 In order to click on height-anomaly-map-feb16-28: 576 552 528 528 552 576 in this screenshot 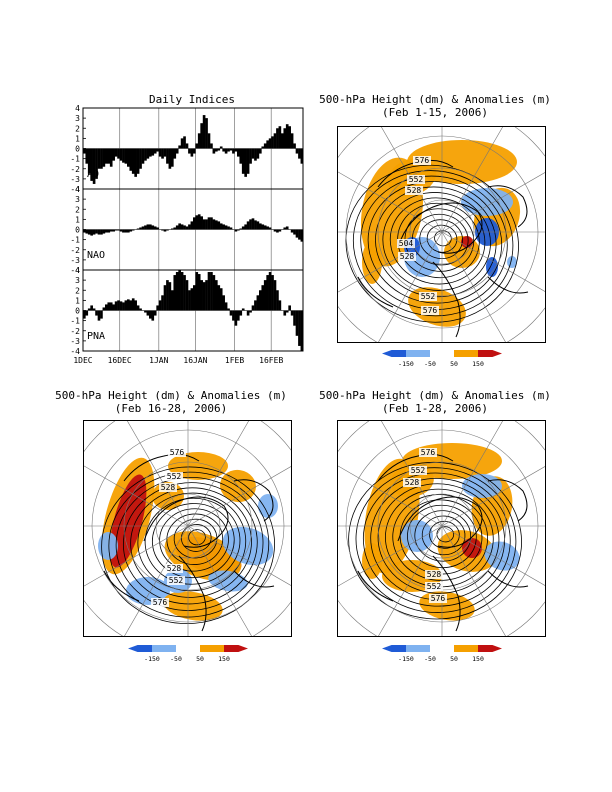, I will do `click(187, 528)`.